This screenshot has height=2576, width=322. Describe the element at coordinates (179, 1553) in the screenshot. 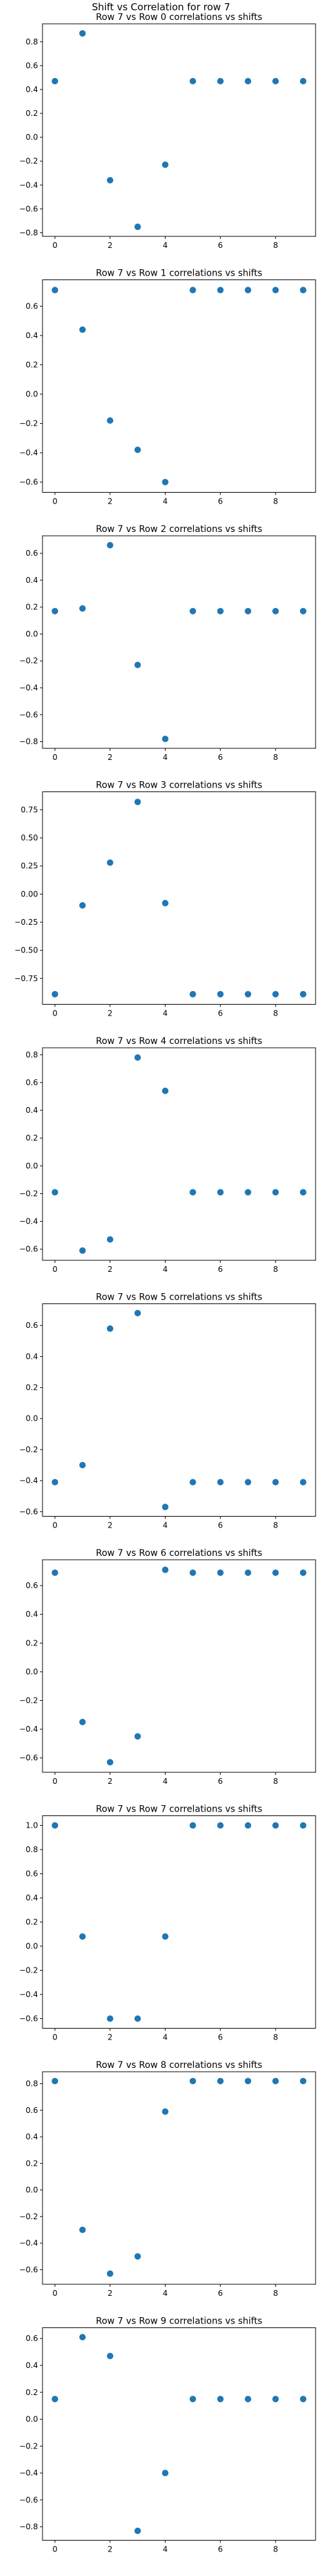

I see `panel-title: Row 7 vs Row 6 correlations vs shifts` at that location.